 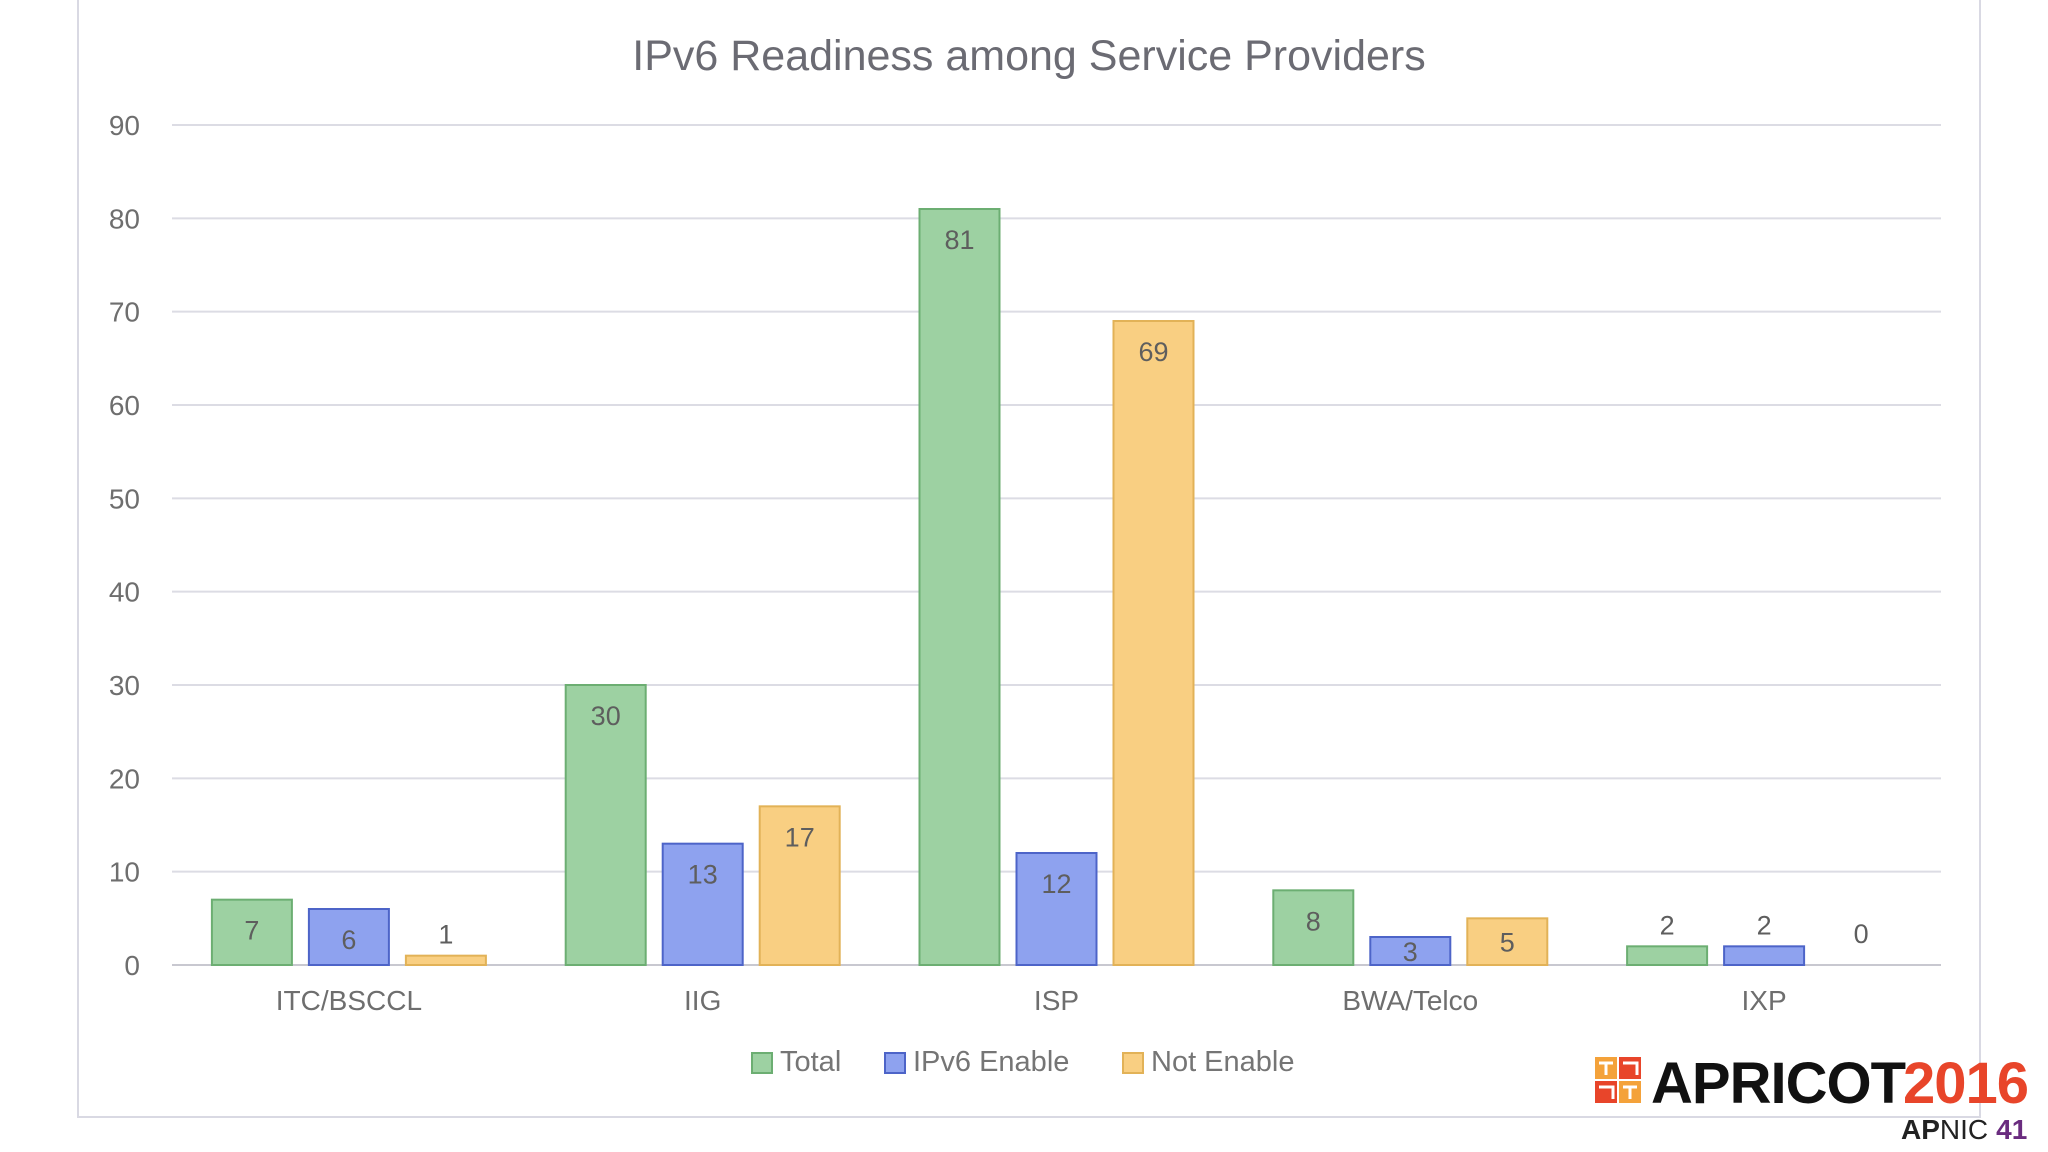 I want to click on logo-apnic-ap: AP, so click(x=1920, y=1129).